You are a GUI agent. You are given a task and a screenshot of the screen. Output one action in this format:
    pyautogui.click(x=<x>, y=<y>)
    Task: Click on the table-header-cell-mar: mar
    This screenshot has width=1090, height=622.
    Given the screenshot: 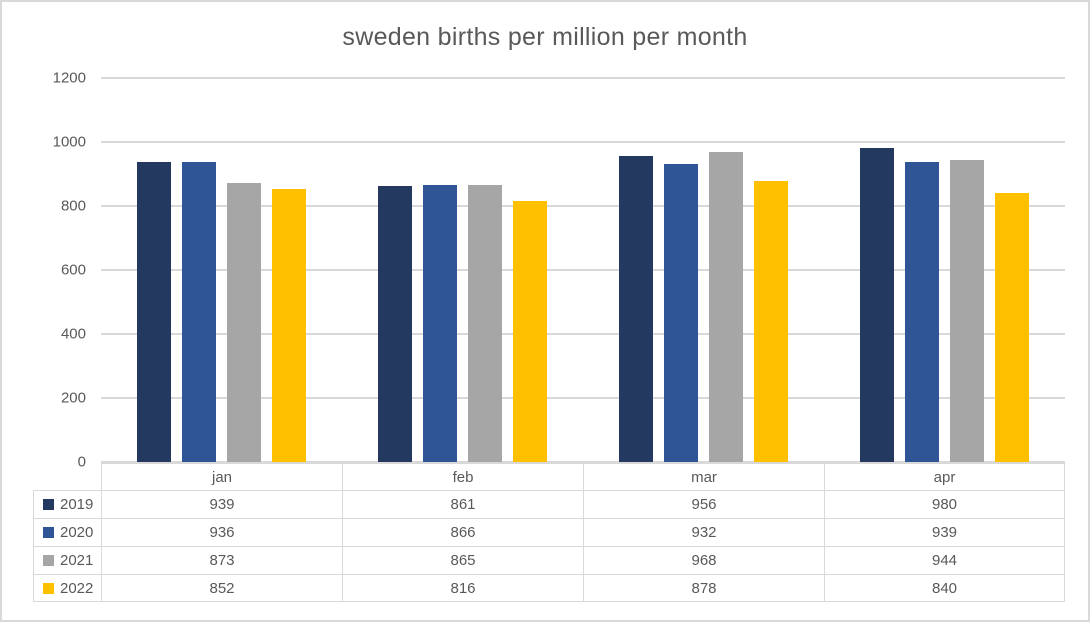 What is the action you would take?
    pyautogui.click(x=703, y=476)
    